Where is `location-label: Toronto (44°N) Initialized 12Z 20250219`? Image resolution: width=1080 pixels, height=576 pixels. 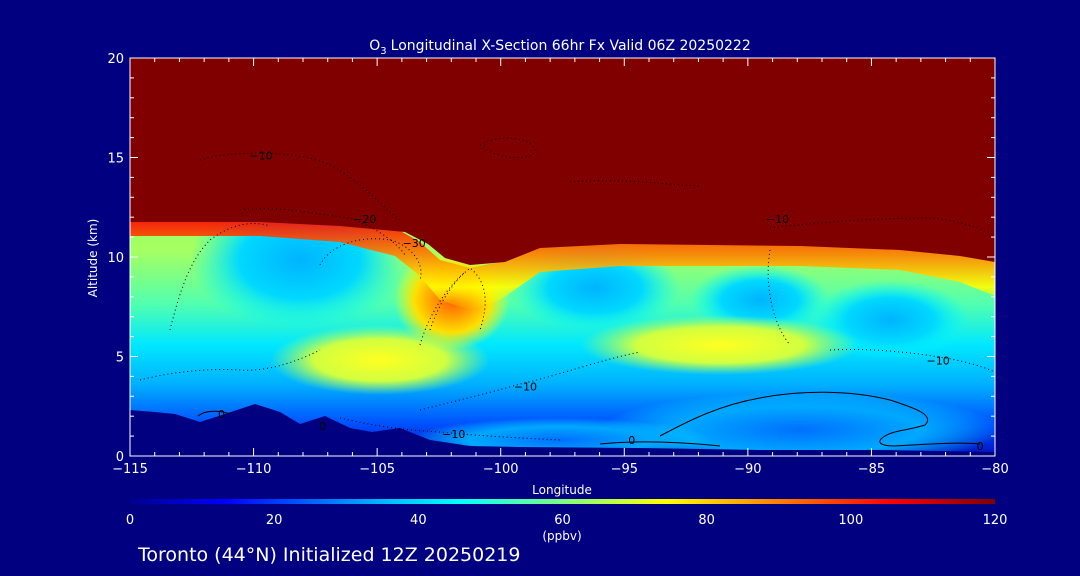
location-label: Toronto (44°N) Initialized 12Z 20250219 is located at coordinates (329, 555).